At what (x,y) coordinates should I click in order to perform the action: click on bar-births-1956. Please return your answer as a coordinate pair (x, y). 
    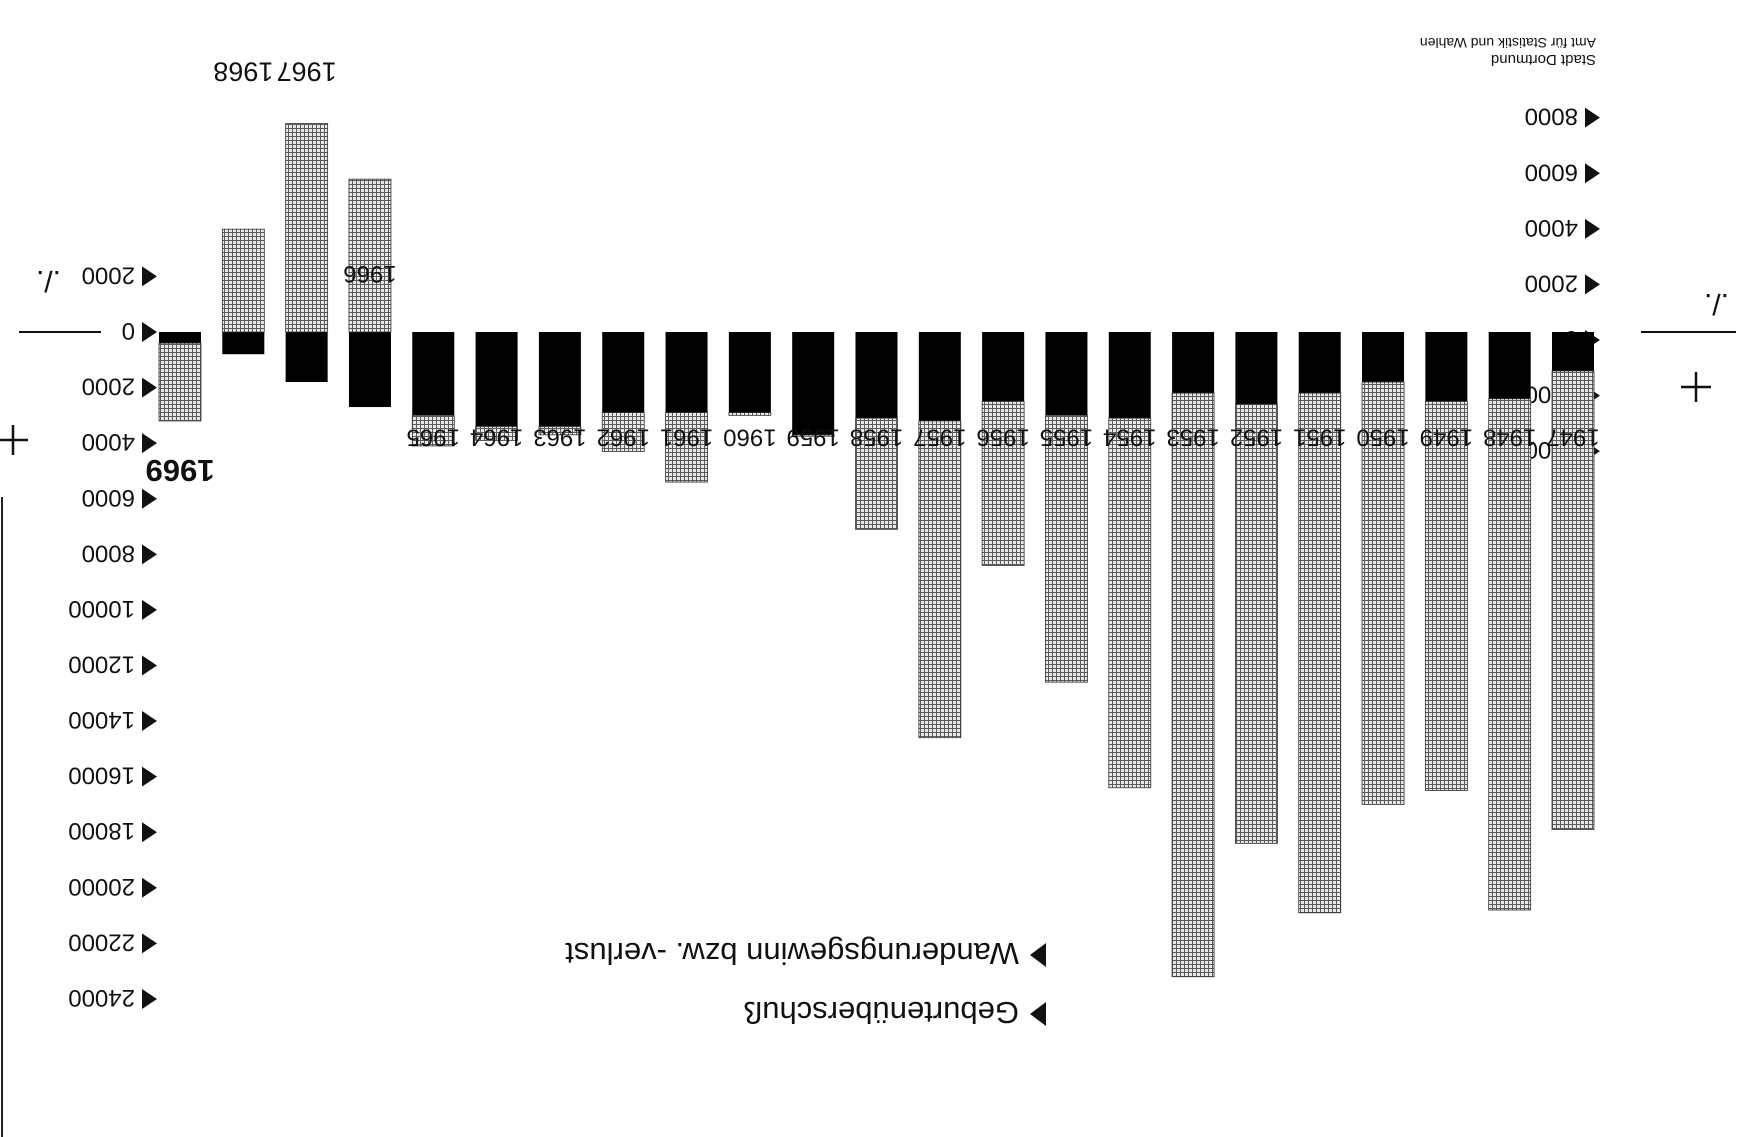
    Looking at the image, I should click on (1003, 367).